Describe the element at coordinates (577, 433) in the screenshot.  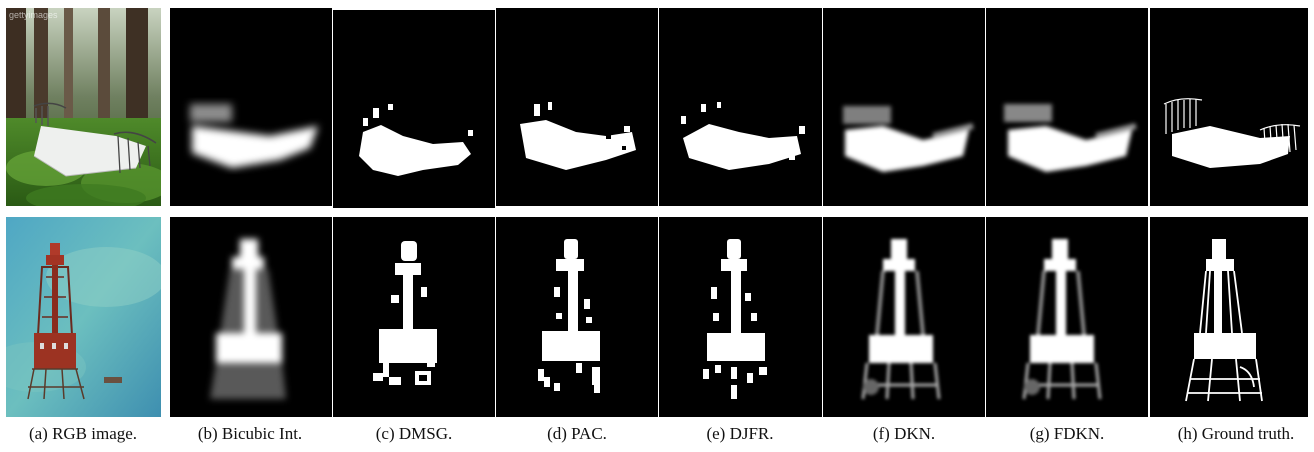
I see `caption-pac: (d) PAC.` at that location.